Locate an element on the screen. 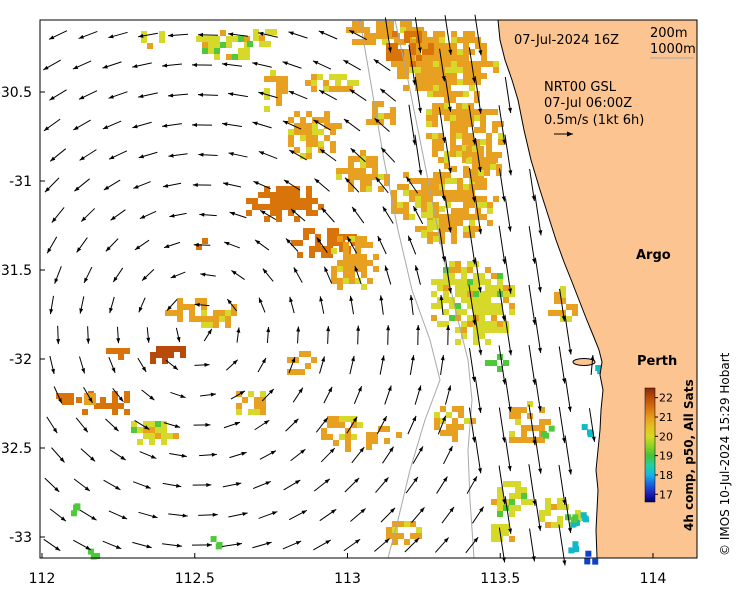  bathy-legend-1000: 1000m is located at coordinates (673, 49).